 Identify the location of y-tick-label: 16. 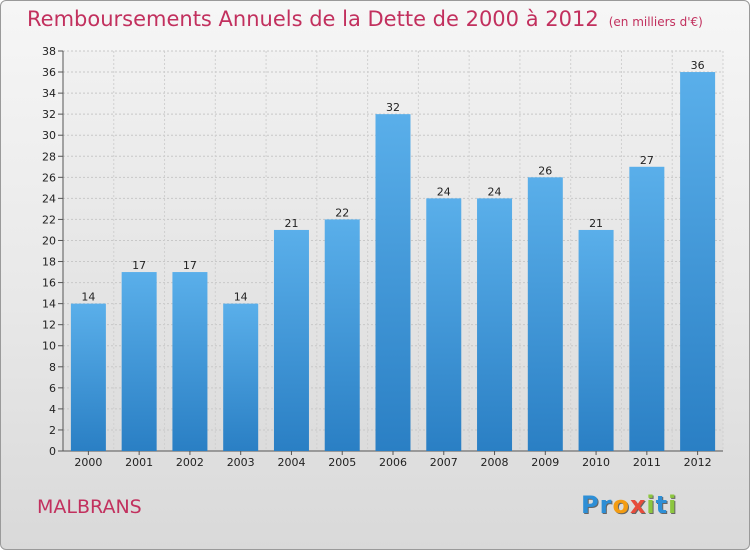
(49, 283).